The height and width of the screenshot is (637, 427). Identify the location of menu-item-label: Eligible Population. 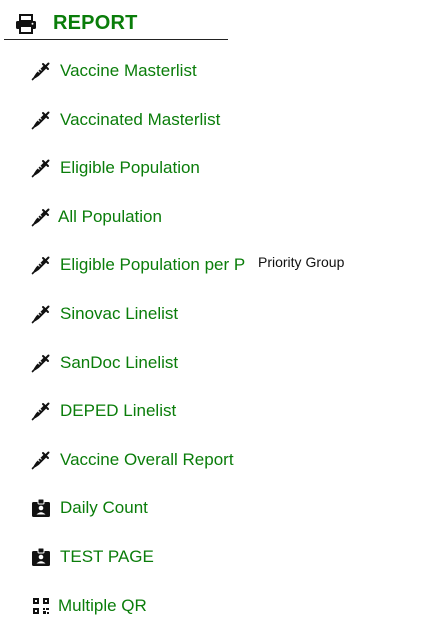
(130, 167).